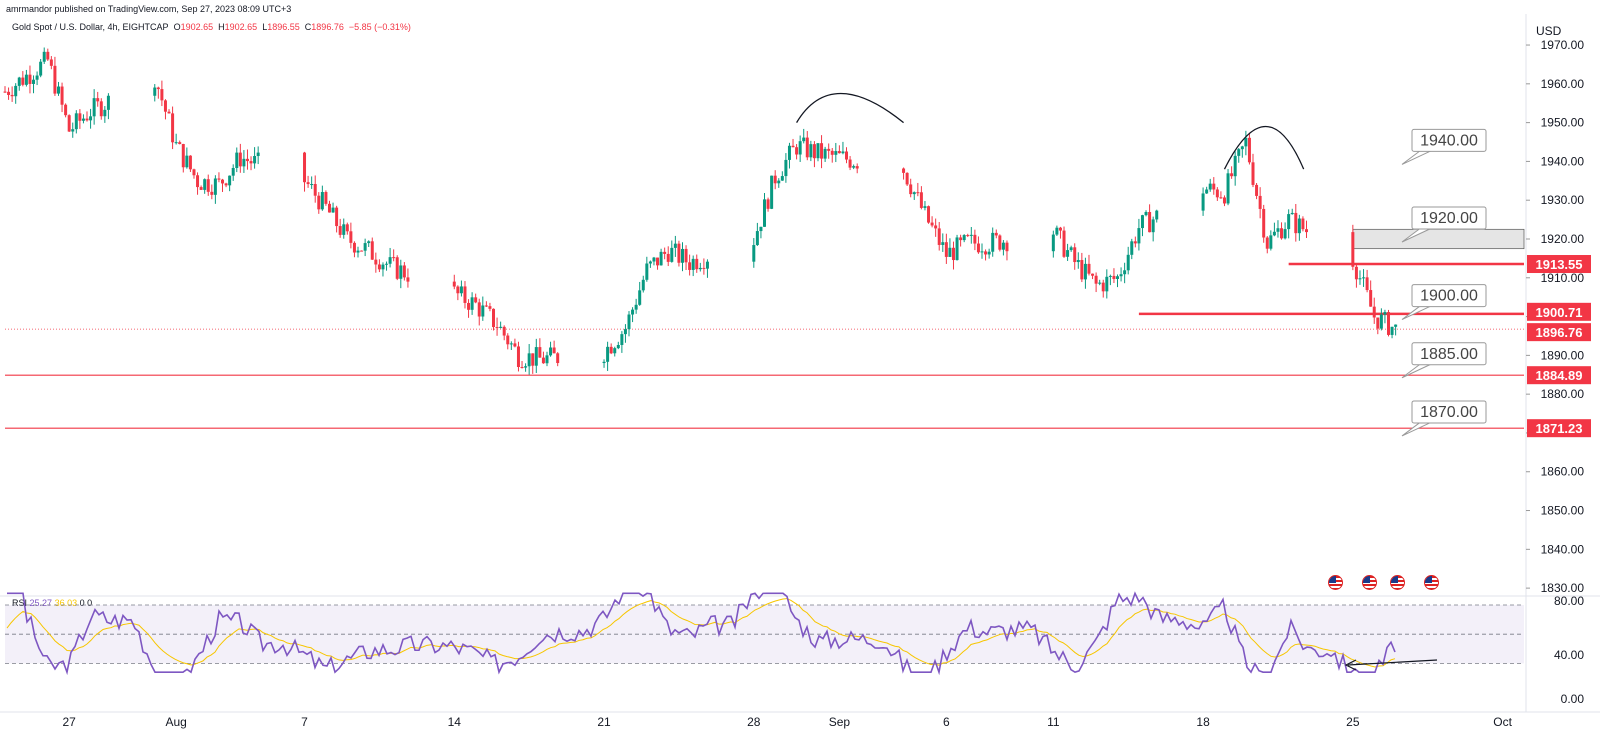 This screenshot has height=740, width=1600. I want to click on price-tick-label: 1930.00, so click(1563, 200).